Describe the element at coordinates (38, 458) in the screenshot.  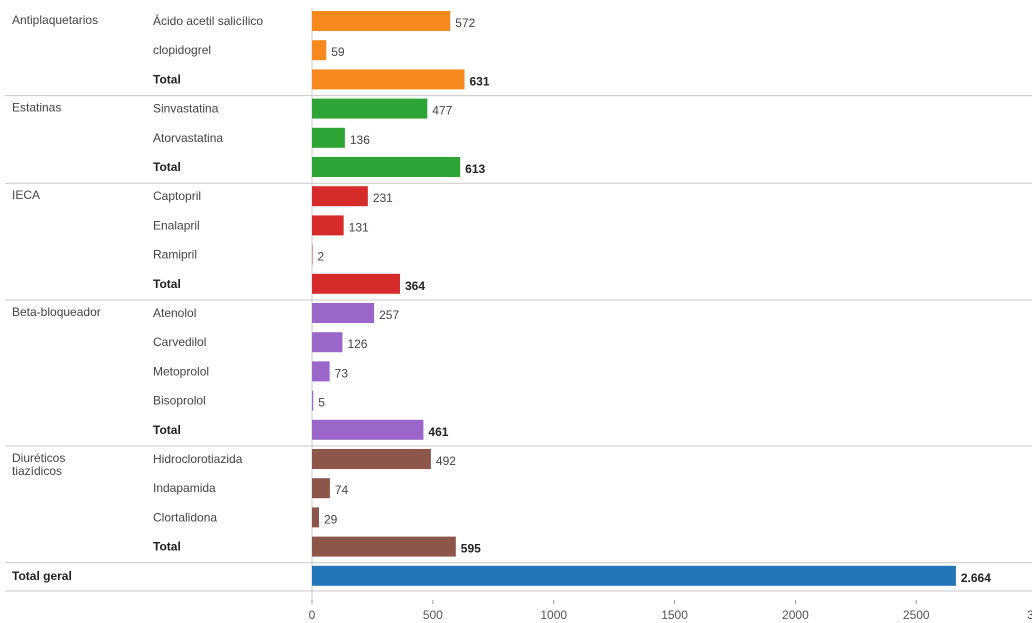
I see `group-label-diureticos-tiazidicos-line-1: Diuréticos` at that location.